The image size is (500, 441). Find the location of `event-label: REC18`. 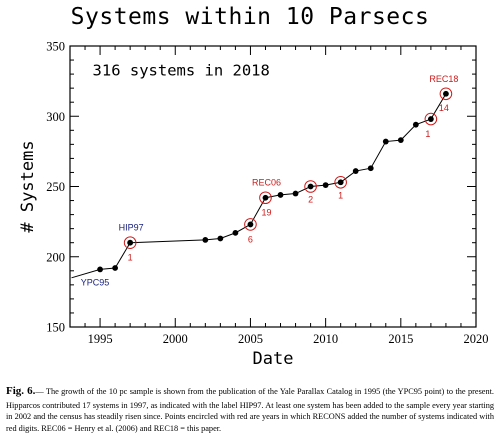

event-label: REC18 is located at coordinates (443, 79).